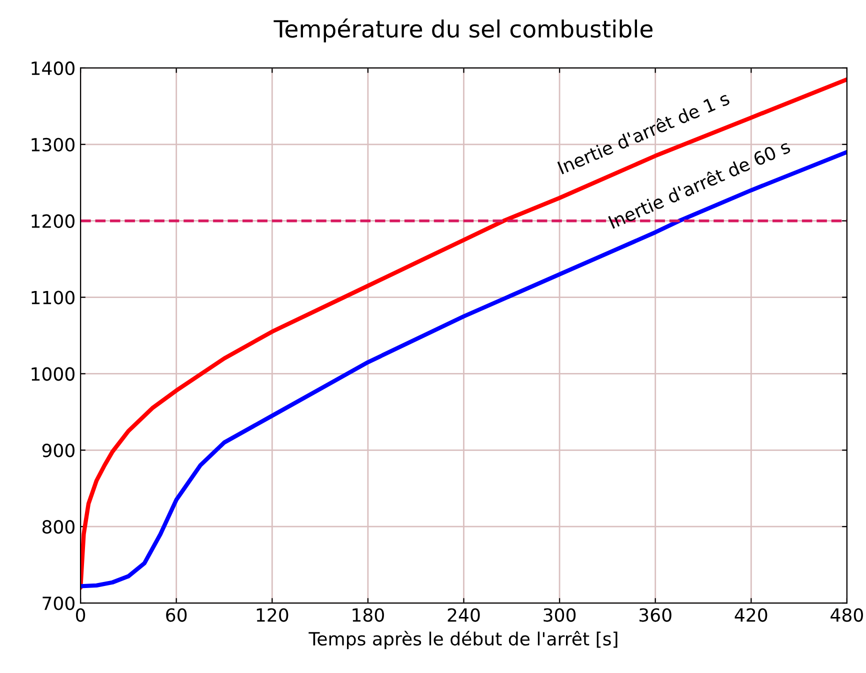 This screenshot has height=673, width=866. What do you see at coordinates (81, 615) in the screenshot?
I see `x-tick-label: 0` at bounding box center [81, 615].